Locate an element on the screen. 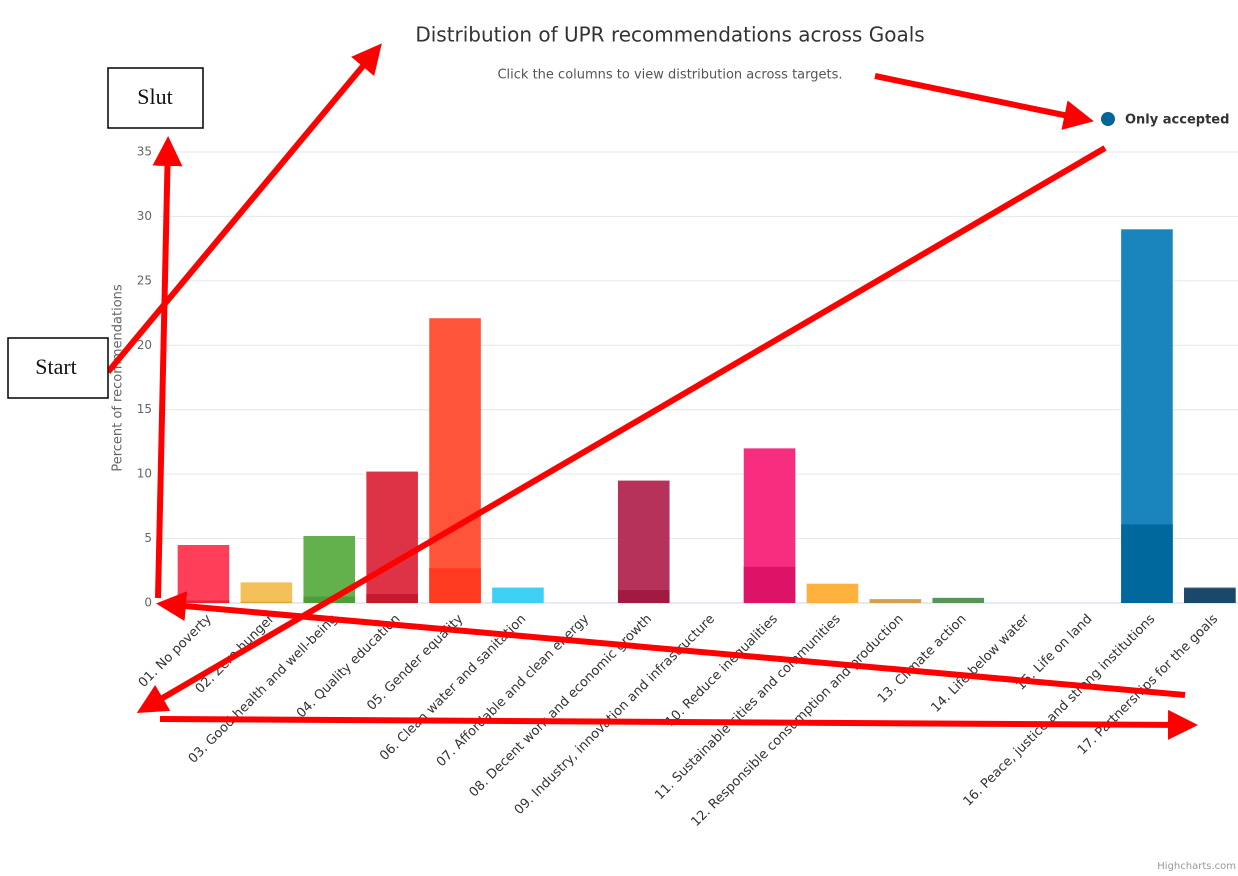 The width and height of the screenshot is (1238, 876). y-tick-label: 25 is located at coordinates (144, 280).